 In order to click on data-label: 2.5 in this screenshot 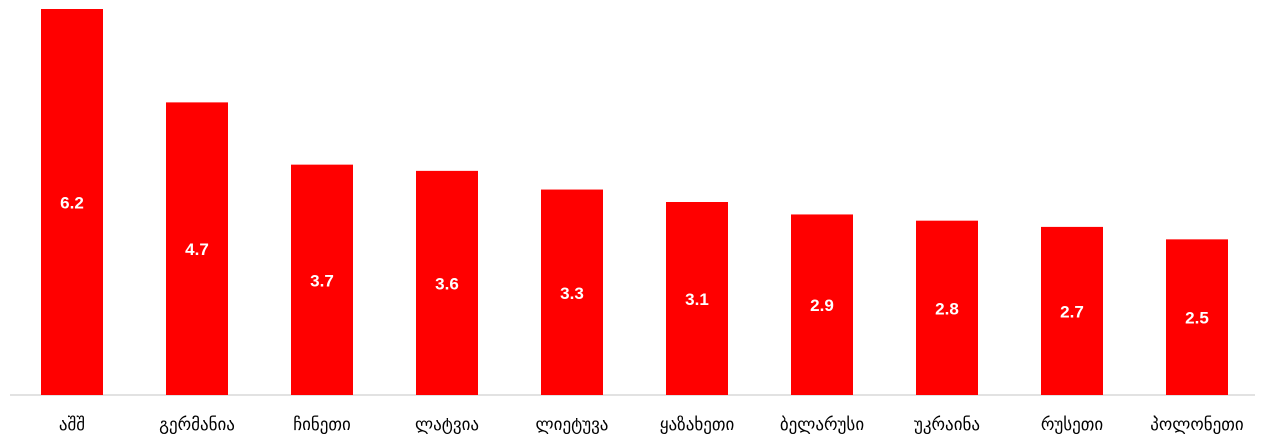, I will do `click(1197, 318)`.